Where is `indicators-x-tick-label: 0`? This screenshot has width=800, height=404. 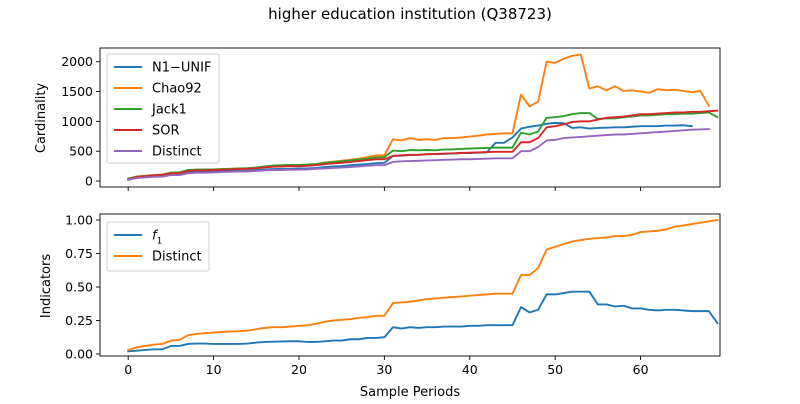
indicators-x-tick-label: 0 is located at coordinates (128, 369).